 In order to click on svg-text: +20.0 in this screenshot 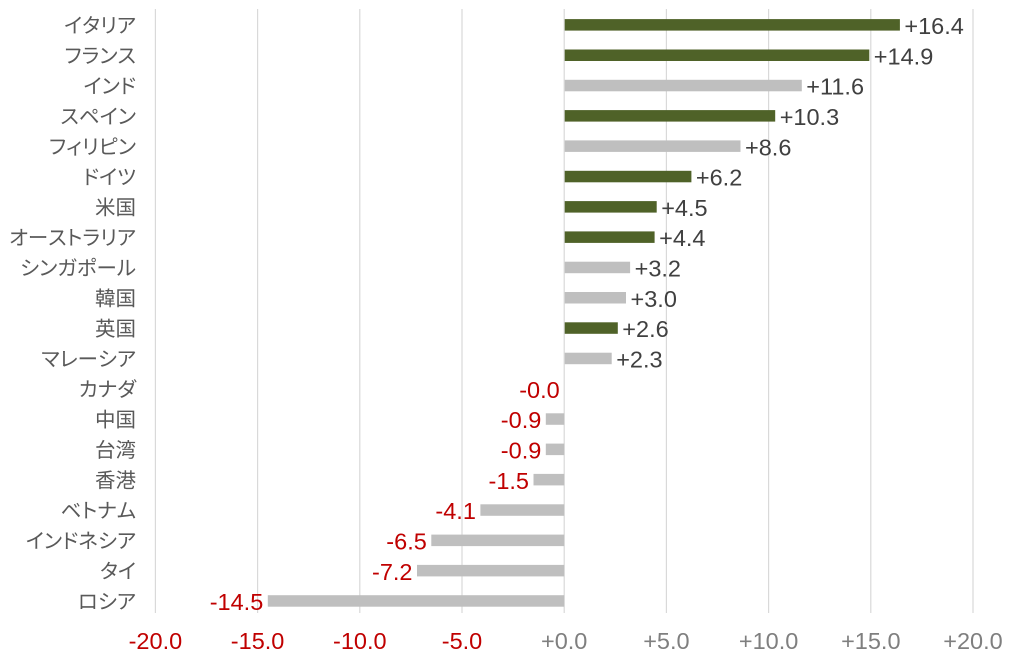, I will do `click(972, 641)`.